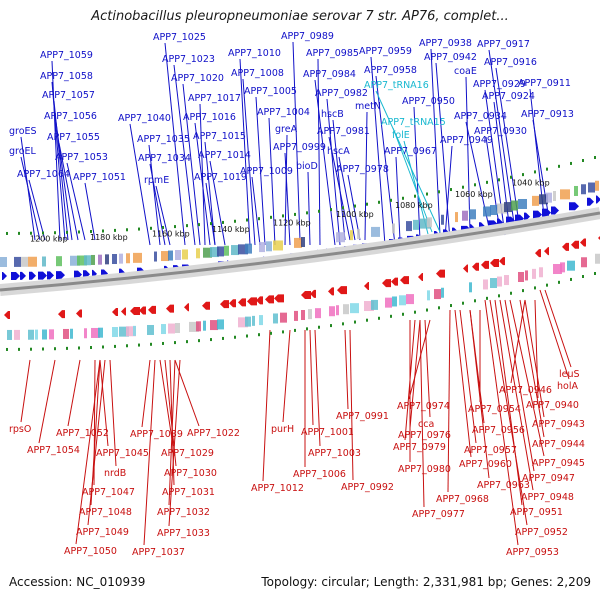 The width and height of the screenshot is (600, 600). Describe the element at coordinates (257, 73) in the screenshot. I see `forward-gene-label: APP7_1008` at that location.